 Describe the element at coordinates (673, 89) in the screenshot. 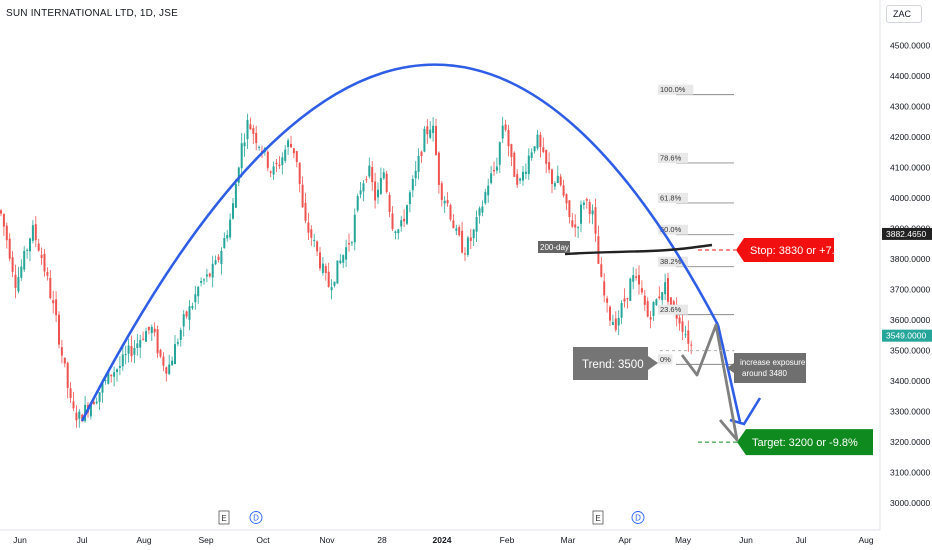

I see `fib-level-label: 100.0%` at that location.